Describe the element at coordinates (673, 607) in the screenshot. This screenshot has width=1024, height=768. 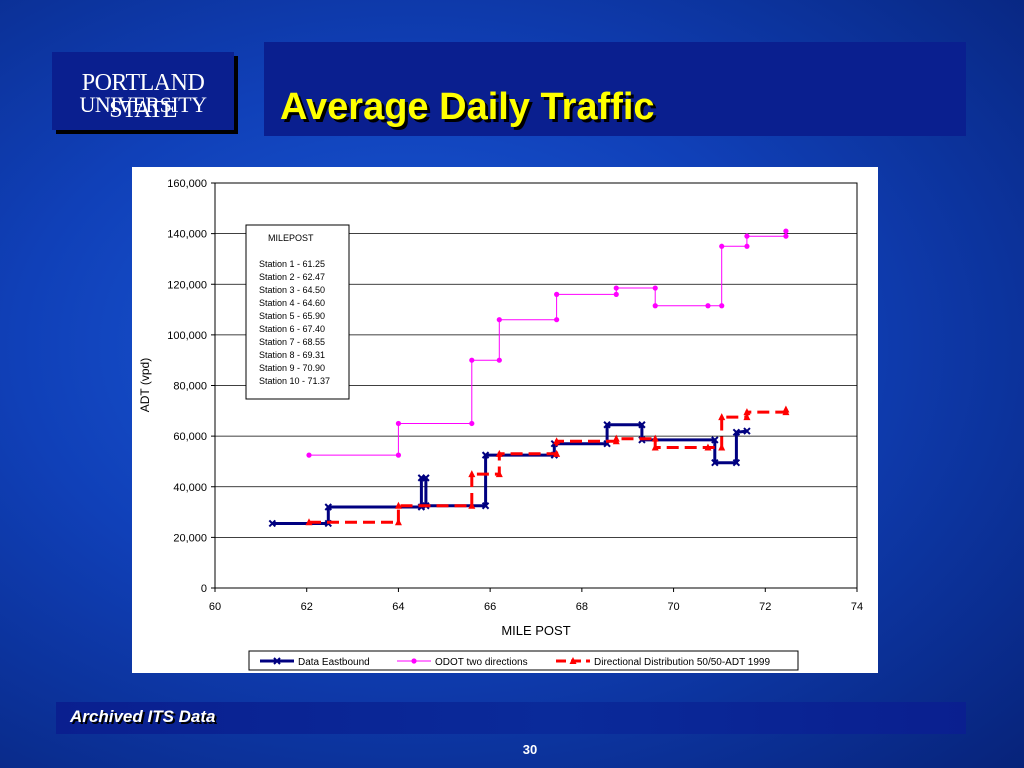
I see `x-tick-label: 70` at that location.